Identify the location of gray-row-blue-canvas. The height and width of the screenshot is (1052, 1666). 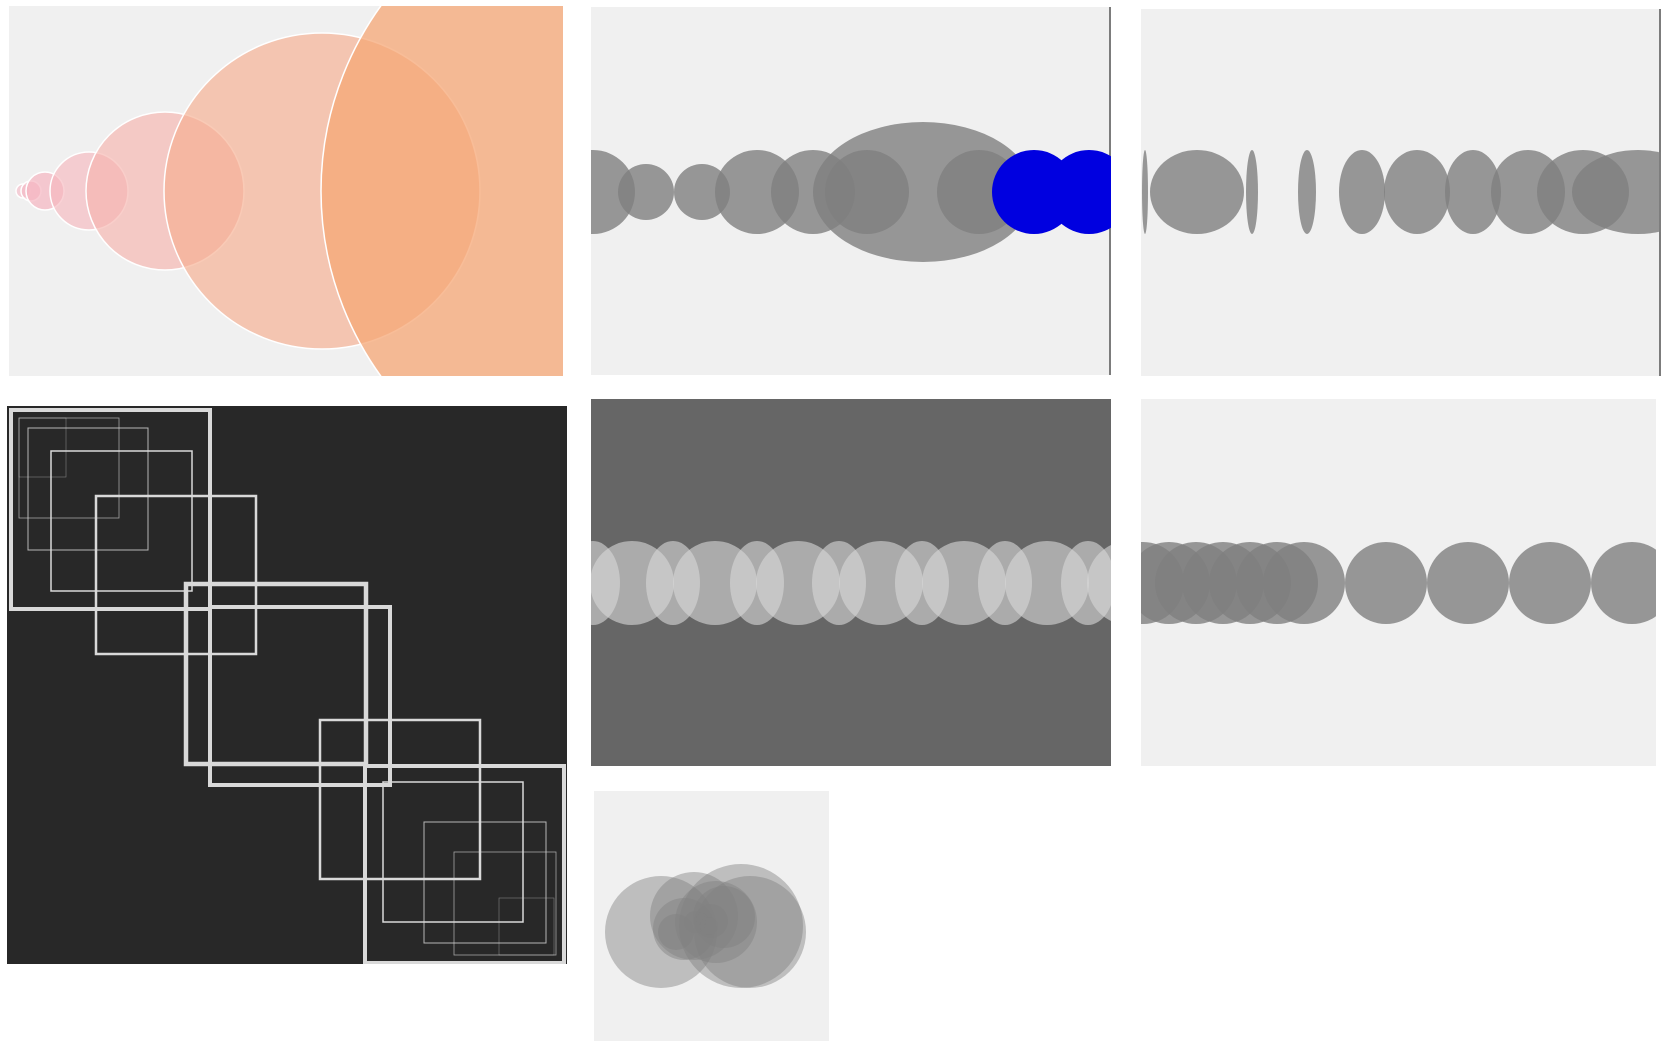
(851, 191).